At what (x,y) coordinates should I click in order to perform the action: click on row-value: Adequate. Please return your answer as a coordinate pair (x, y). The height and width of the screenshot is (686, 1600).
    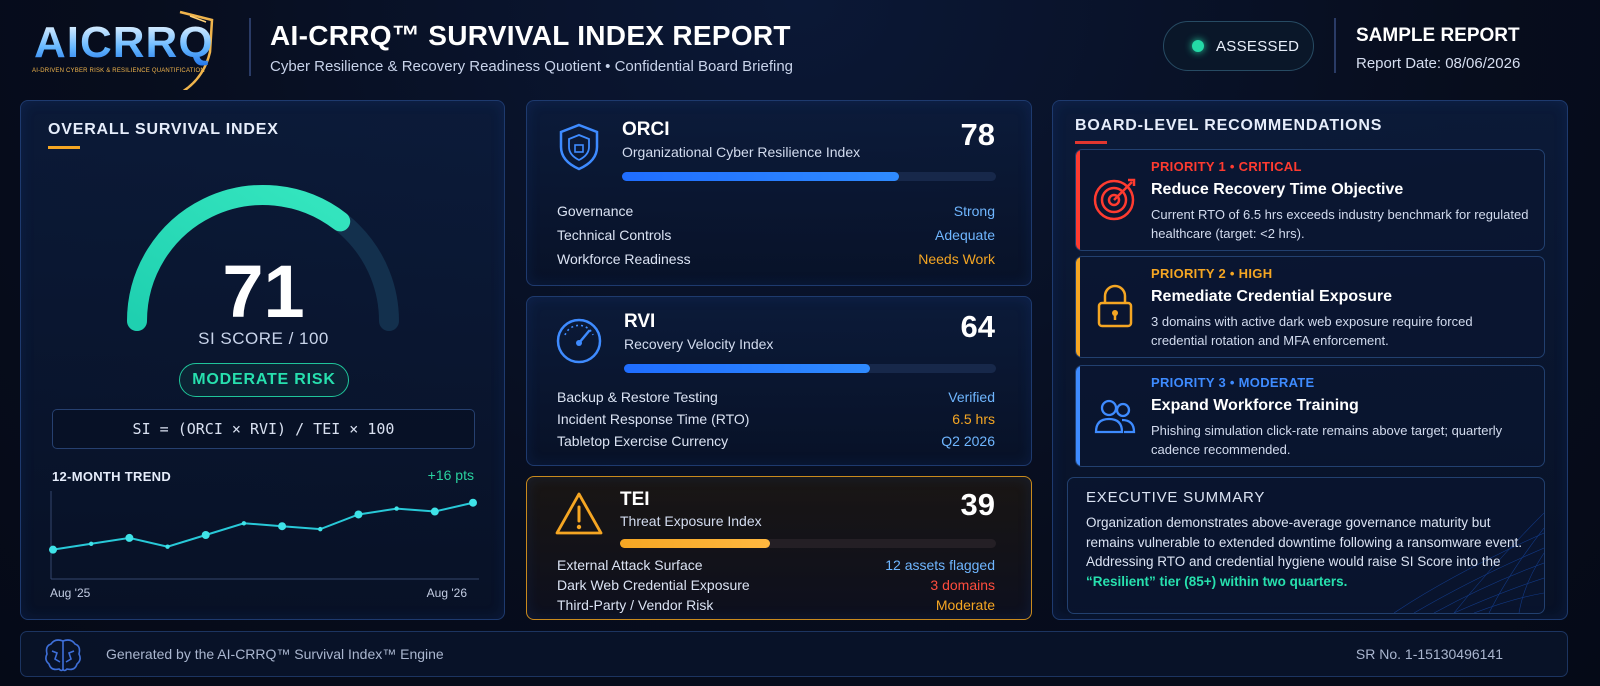
    Looking at the image, I should click on (965, 235).